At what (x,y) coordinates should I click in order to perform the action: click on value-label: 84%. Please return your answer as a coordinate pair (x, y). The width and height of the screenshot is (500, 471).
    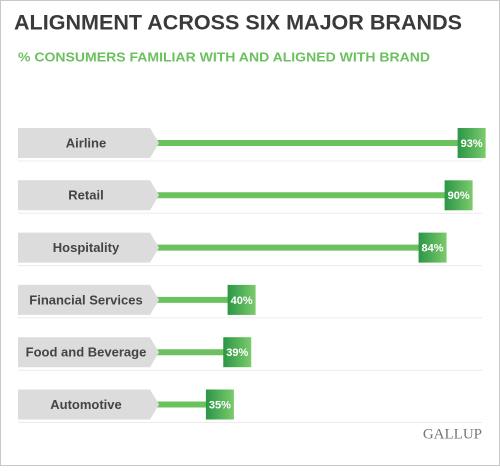
    Looking at the image, I should click on (433, 249).